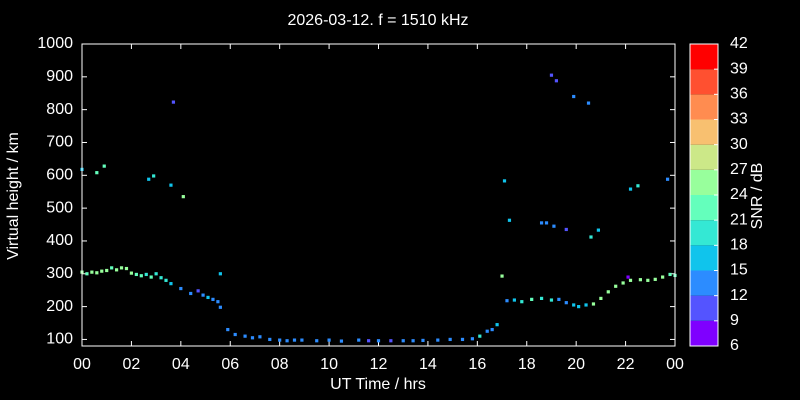  I want to click on x-tick-label: 02, so click(132, 364).